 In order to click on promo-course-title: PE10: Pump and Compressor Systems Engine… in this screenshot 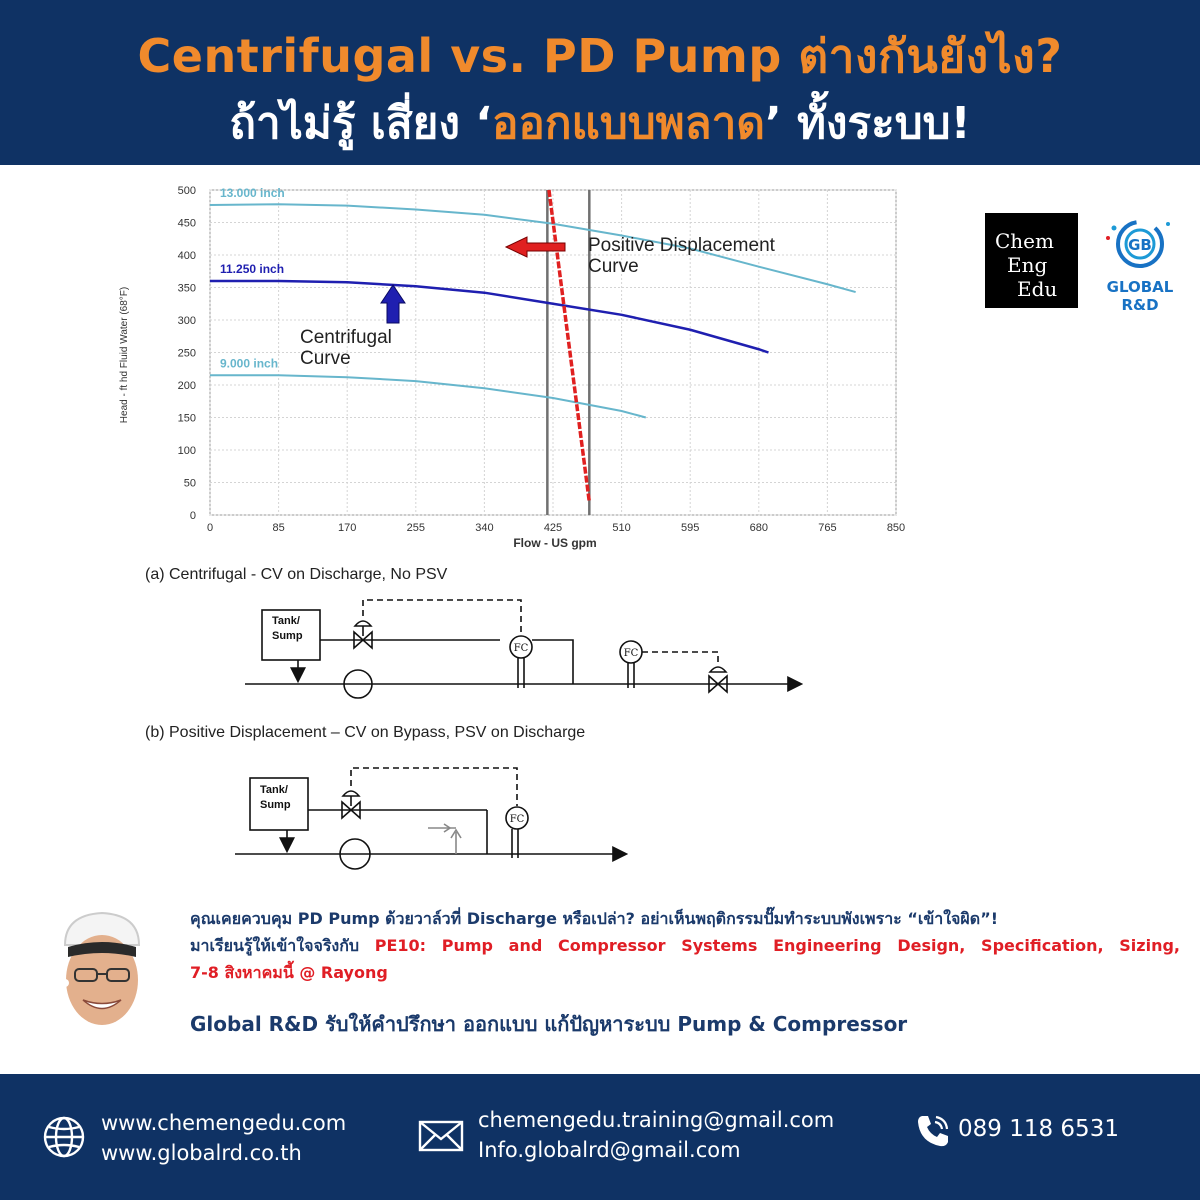, I will do `click(777, 945)`.